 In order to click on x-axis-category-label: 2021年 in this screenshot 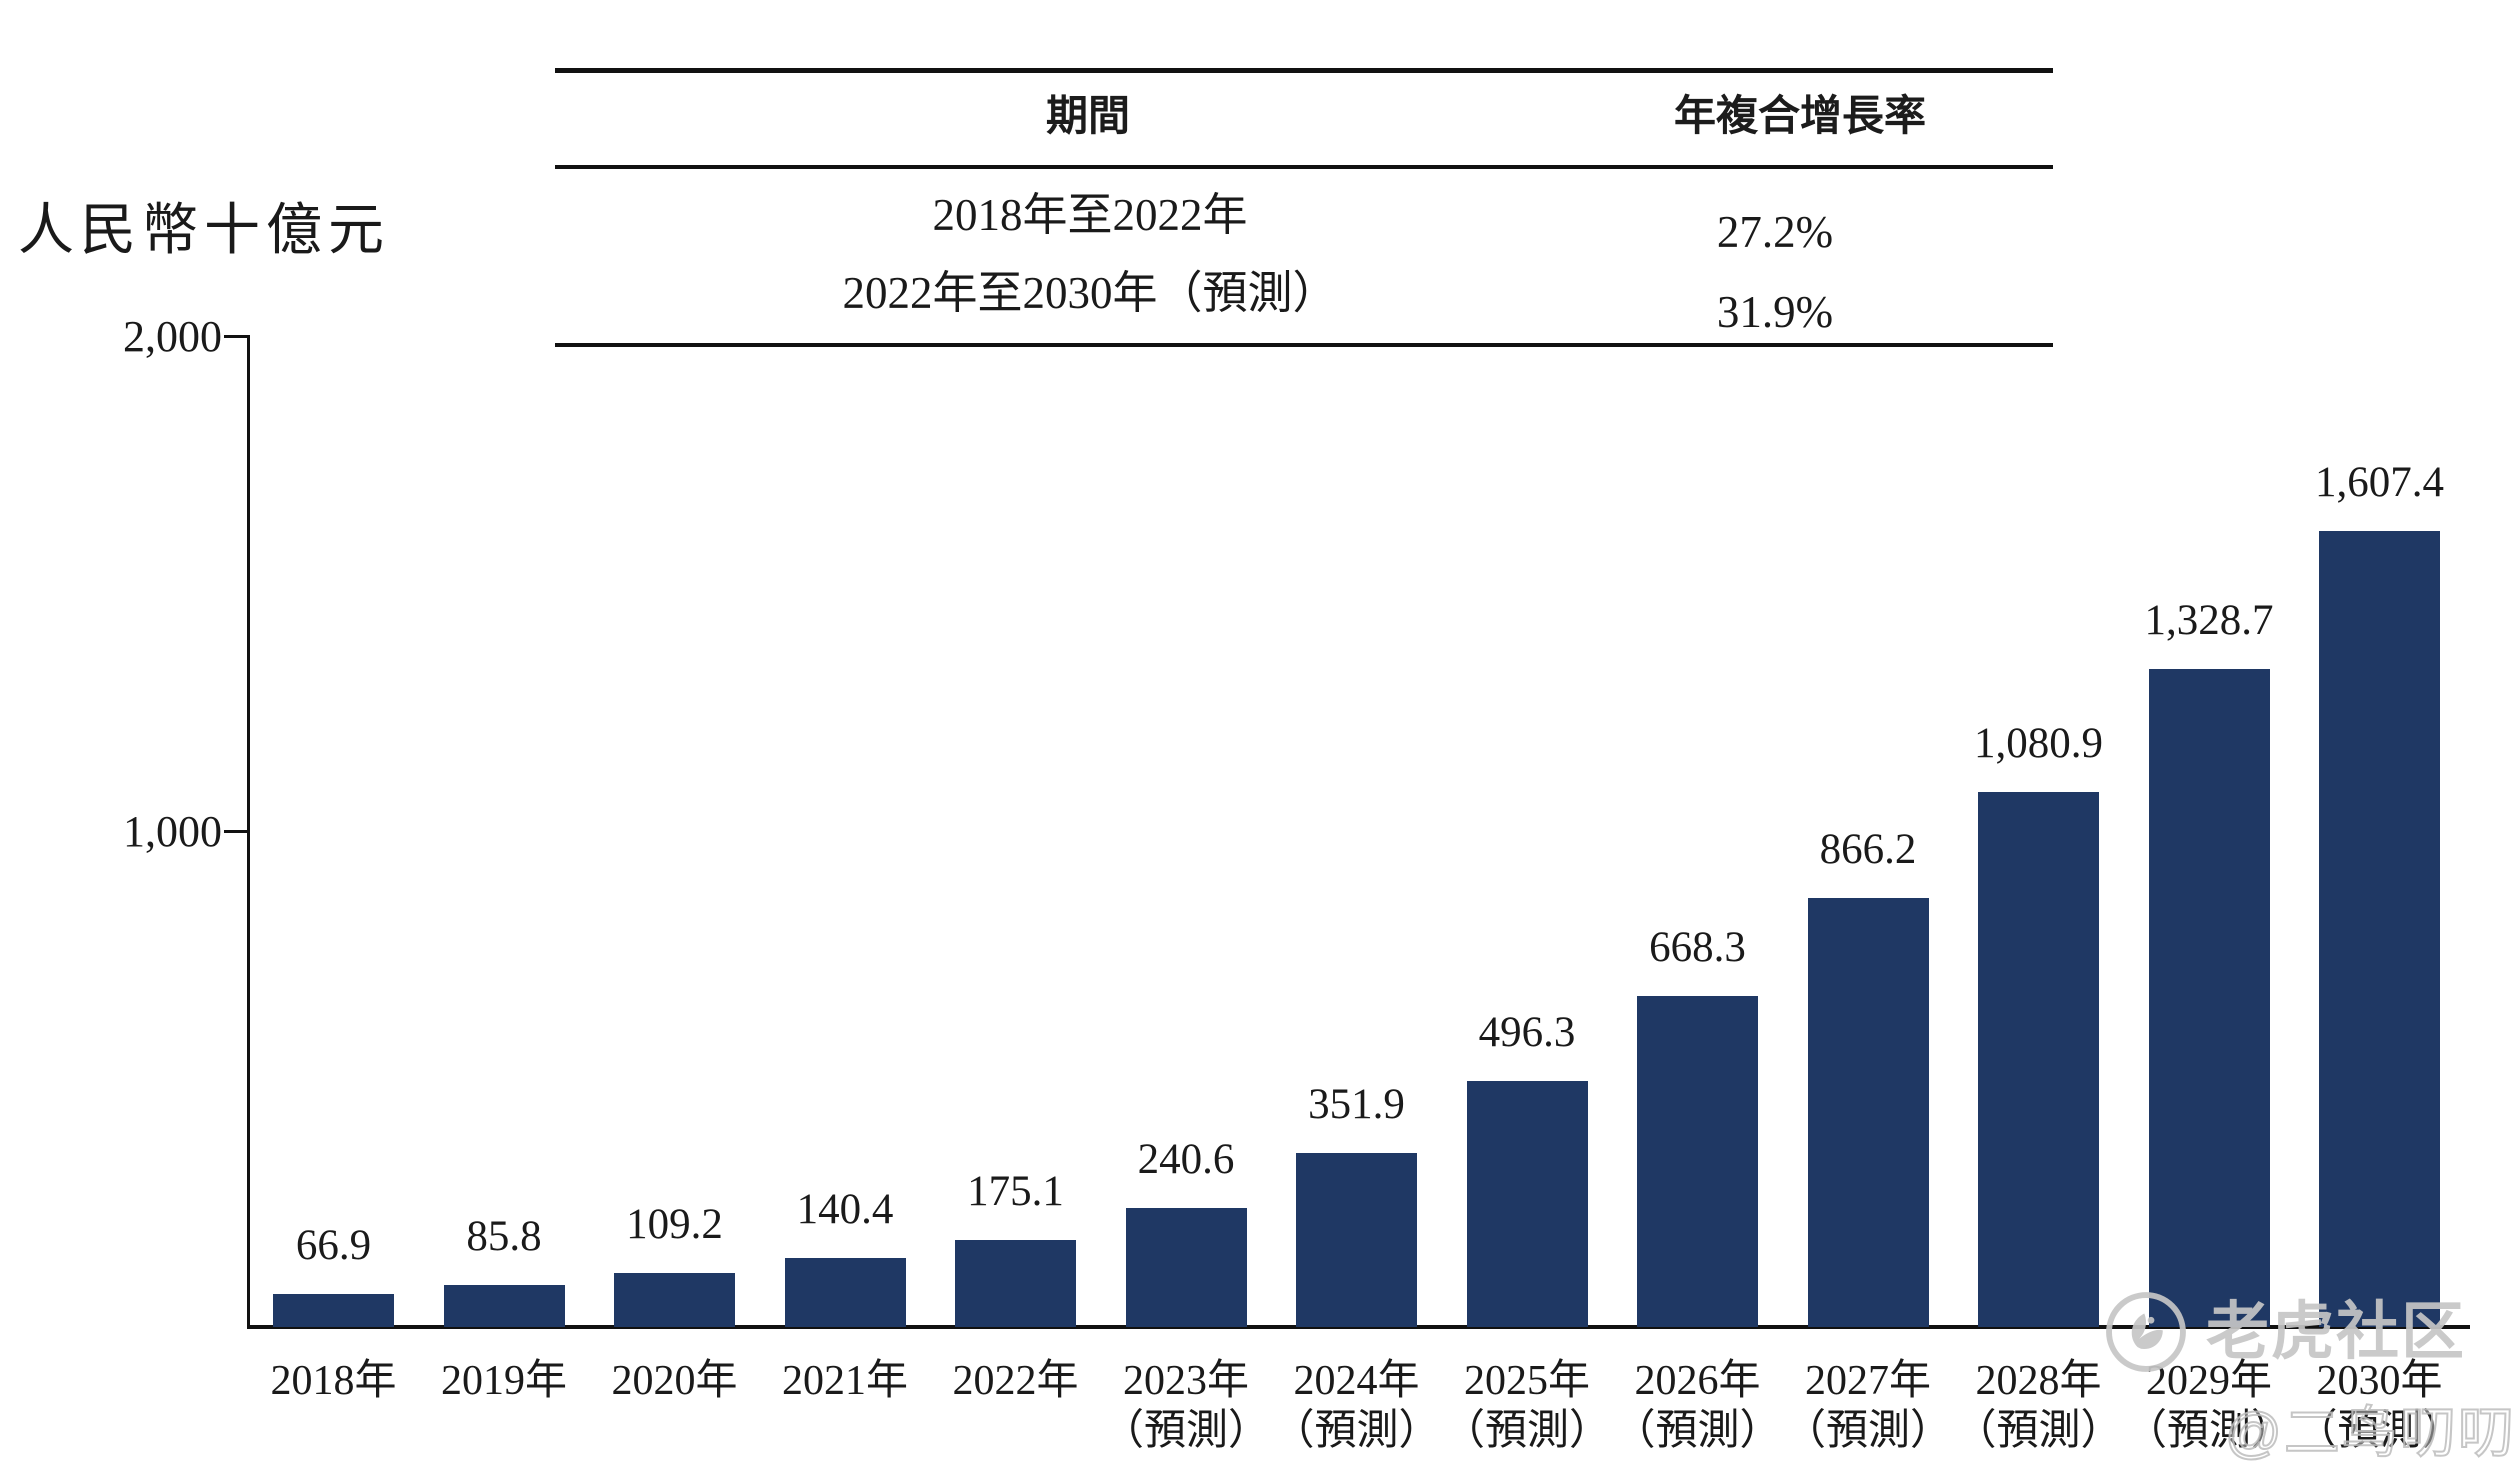, I will do `click(845, 1381)`.